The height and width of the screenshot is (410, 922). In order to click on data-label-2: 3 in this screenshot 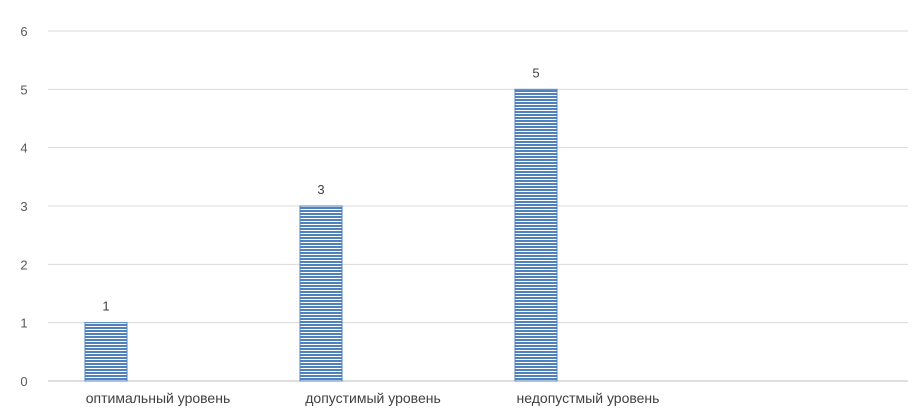, I will do `click(320, 189)`.